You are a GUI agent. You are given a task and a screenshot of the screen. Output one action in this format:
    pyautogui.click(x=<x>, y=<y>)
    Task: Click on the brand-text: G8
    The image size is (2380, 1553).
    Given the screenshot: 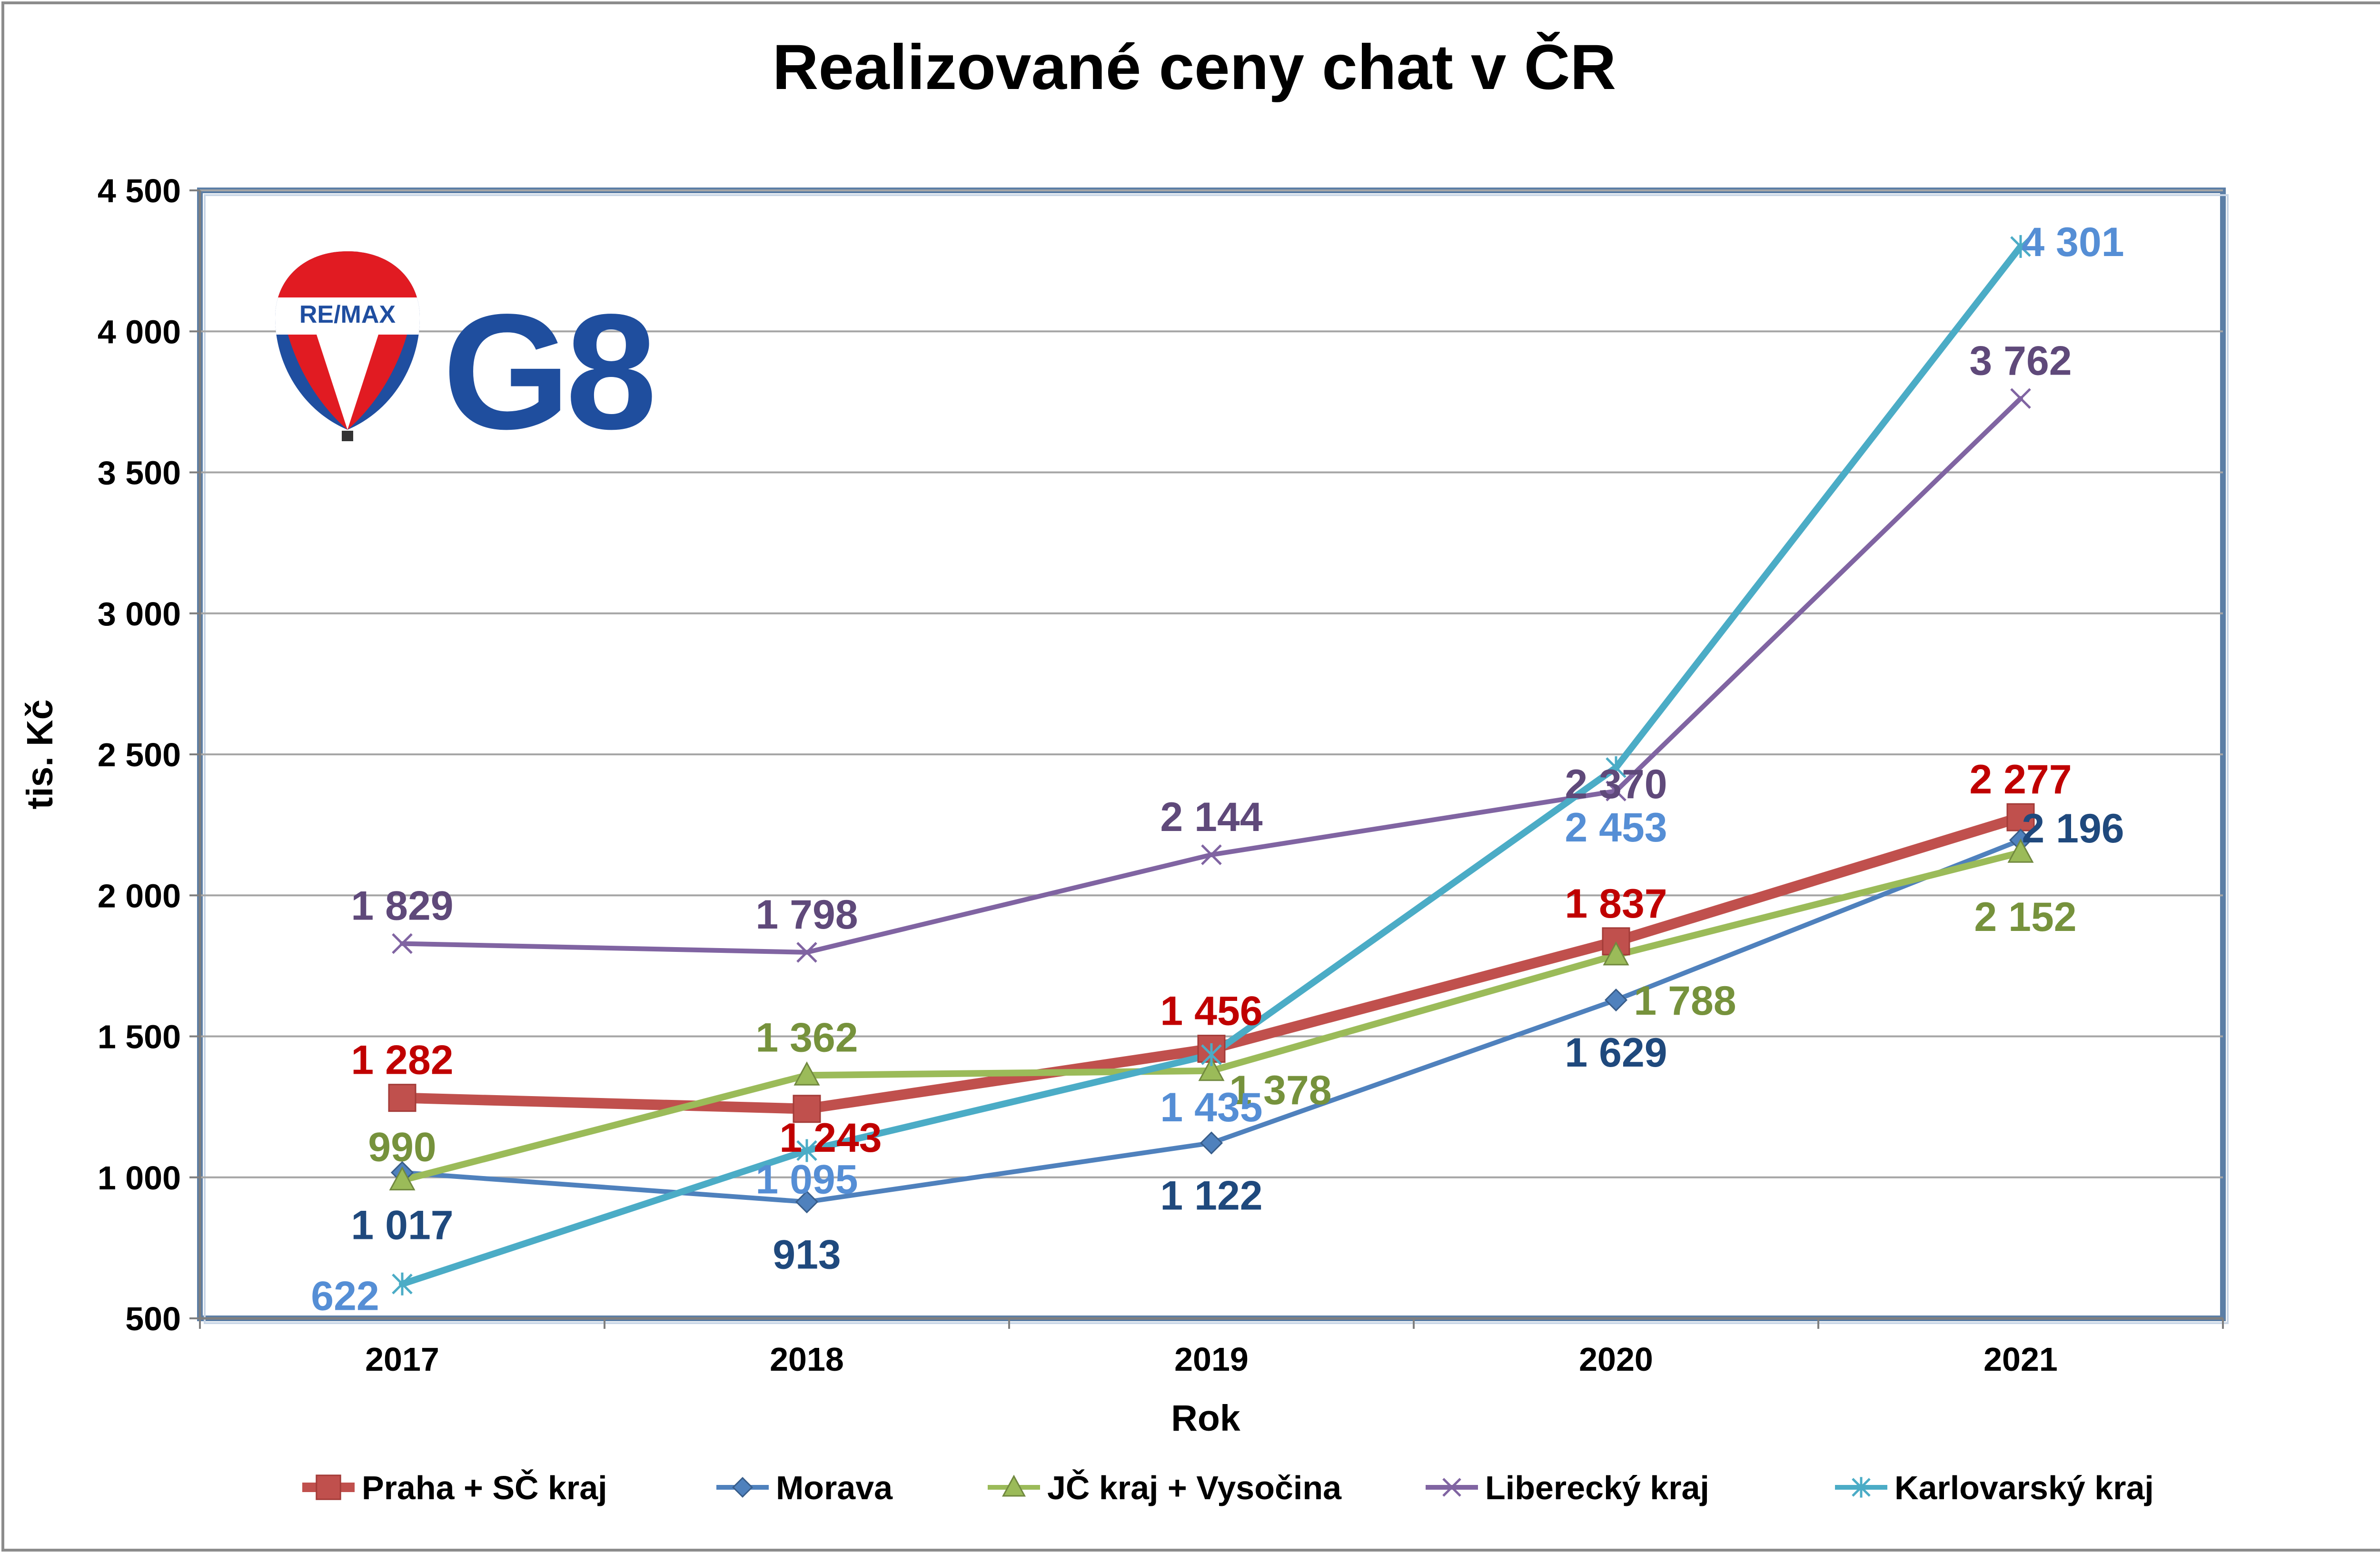 What is the action you would take?
    pyautogui.click(x=548, y=372)
    